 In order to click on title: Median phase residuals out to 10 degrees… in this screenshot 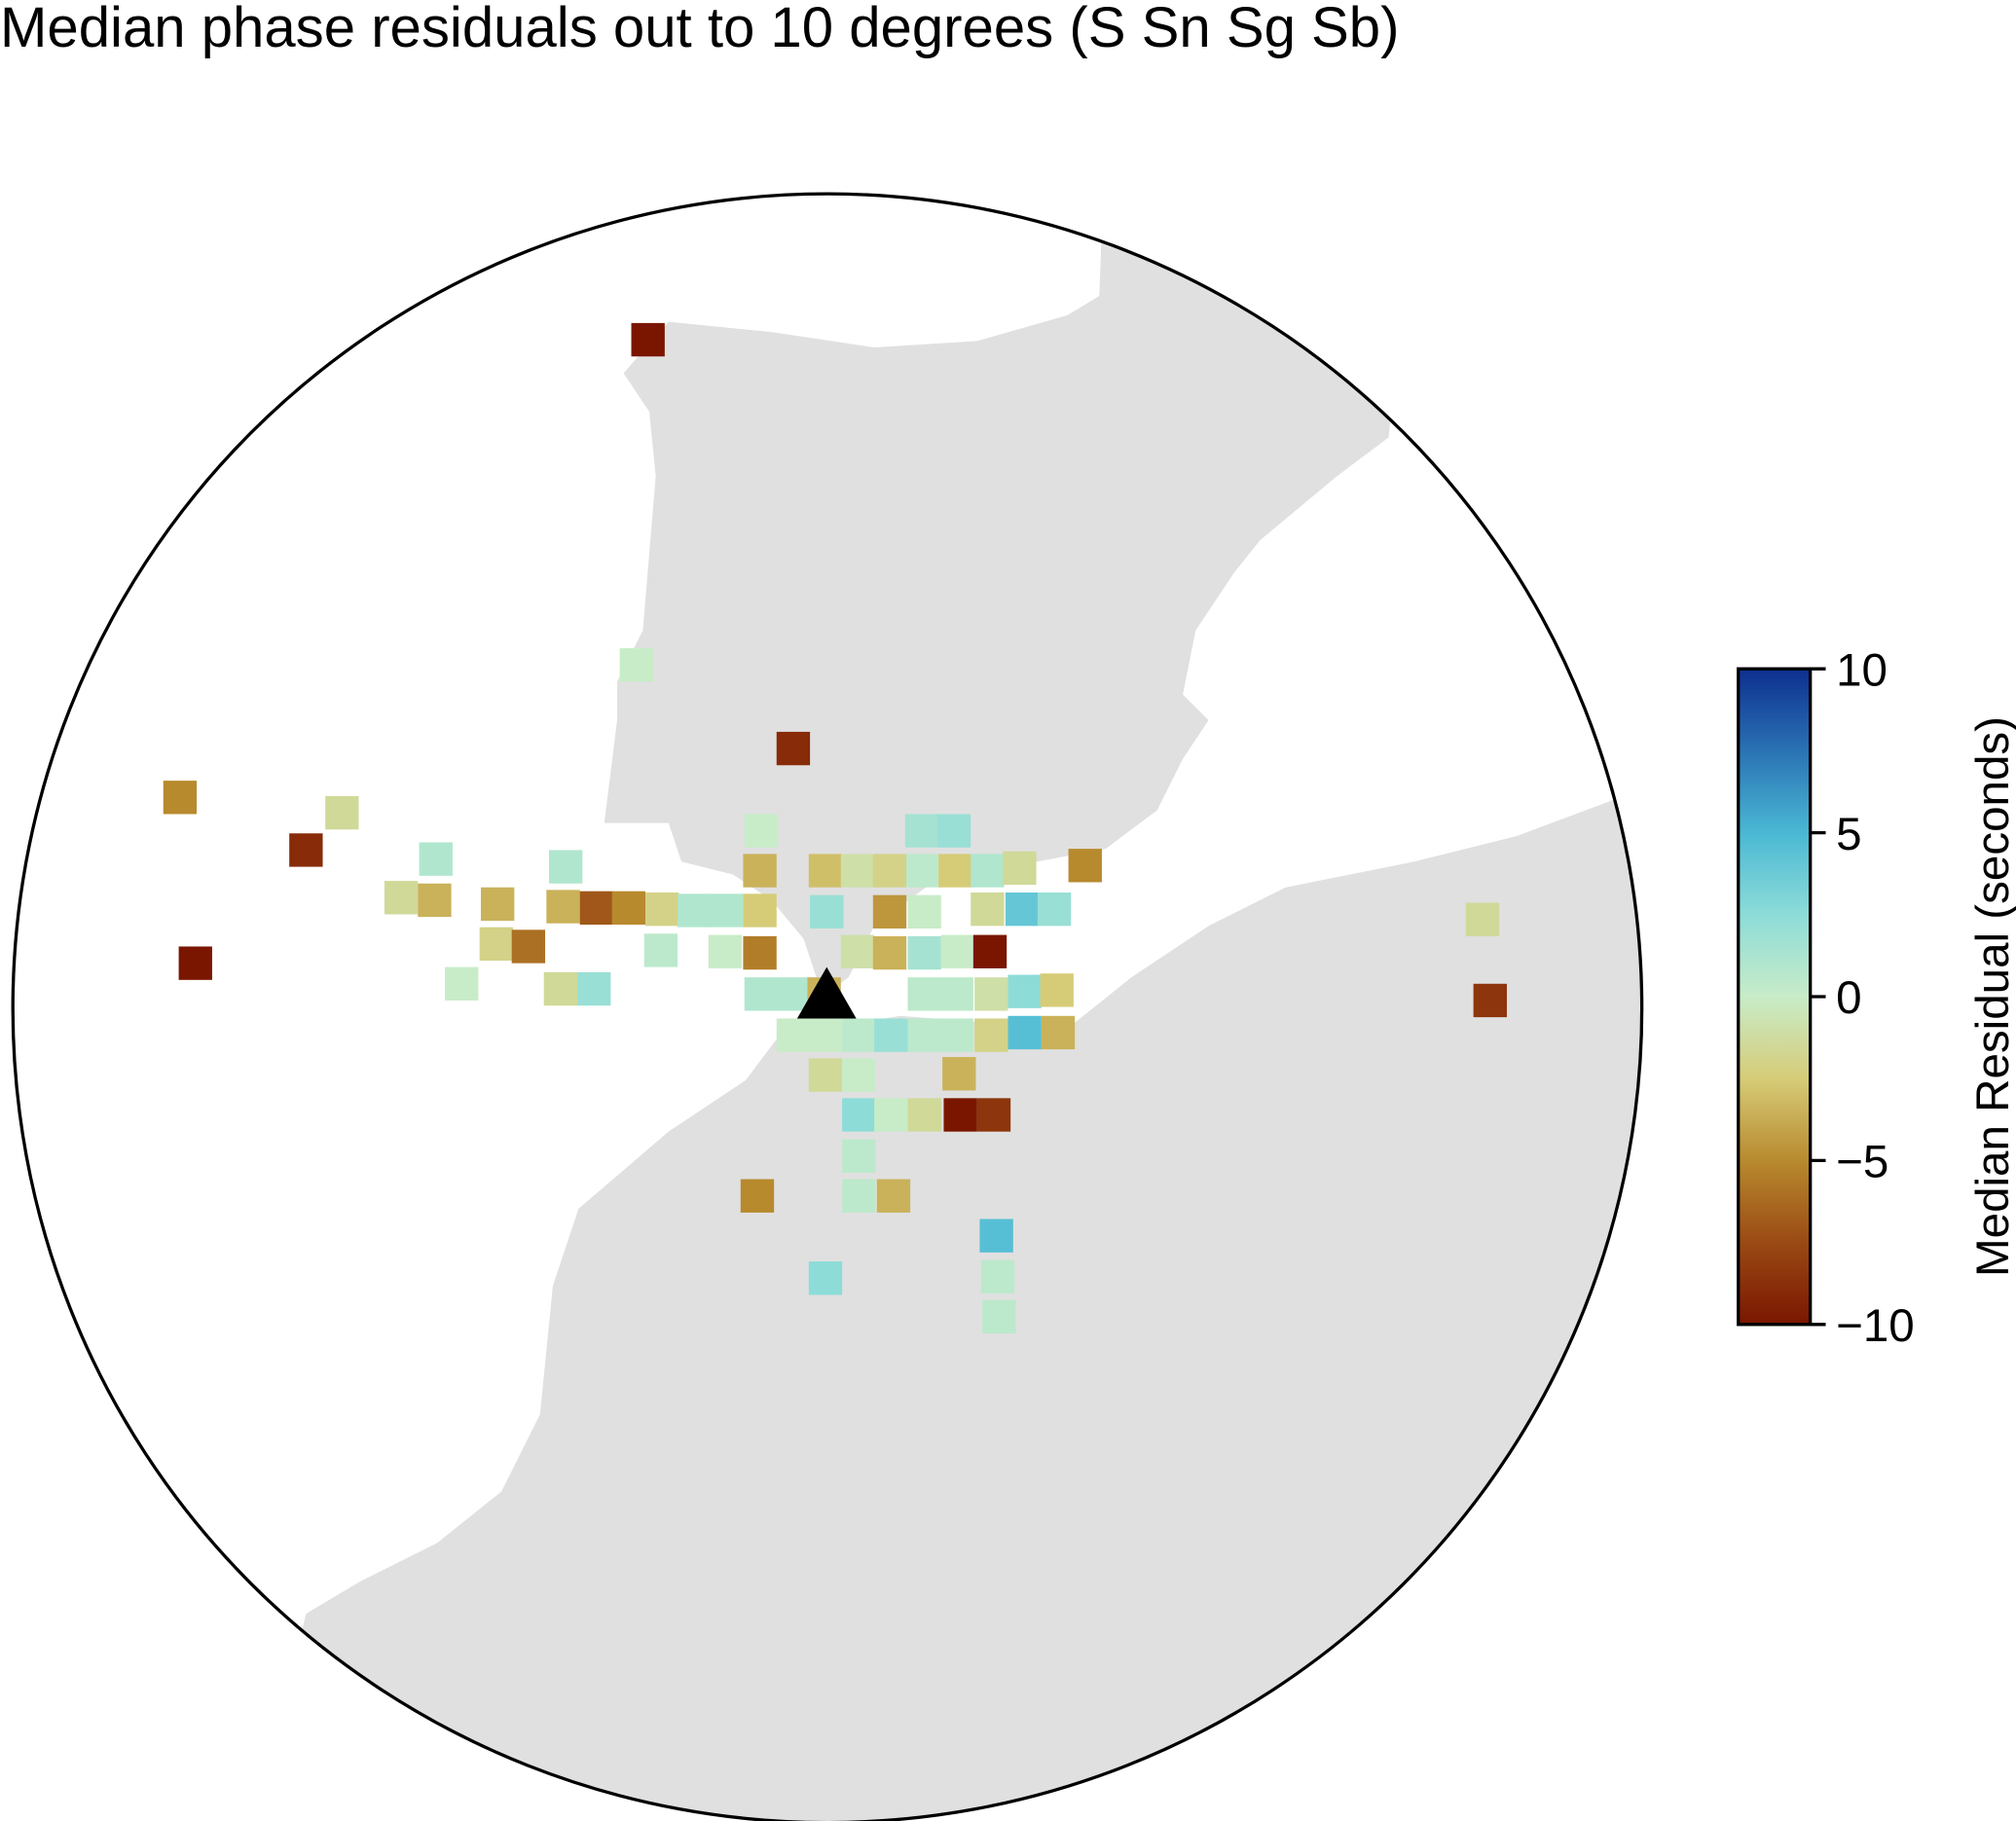, I will do `click(699, 29)`.